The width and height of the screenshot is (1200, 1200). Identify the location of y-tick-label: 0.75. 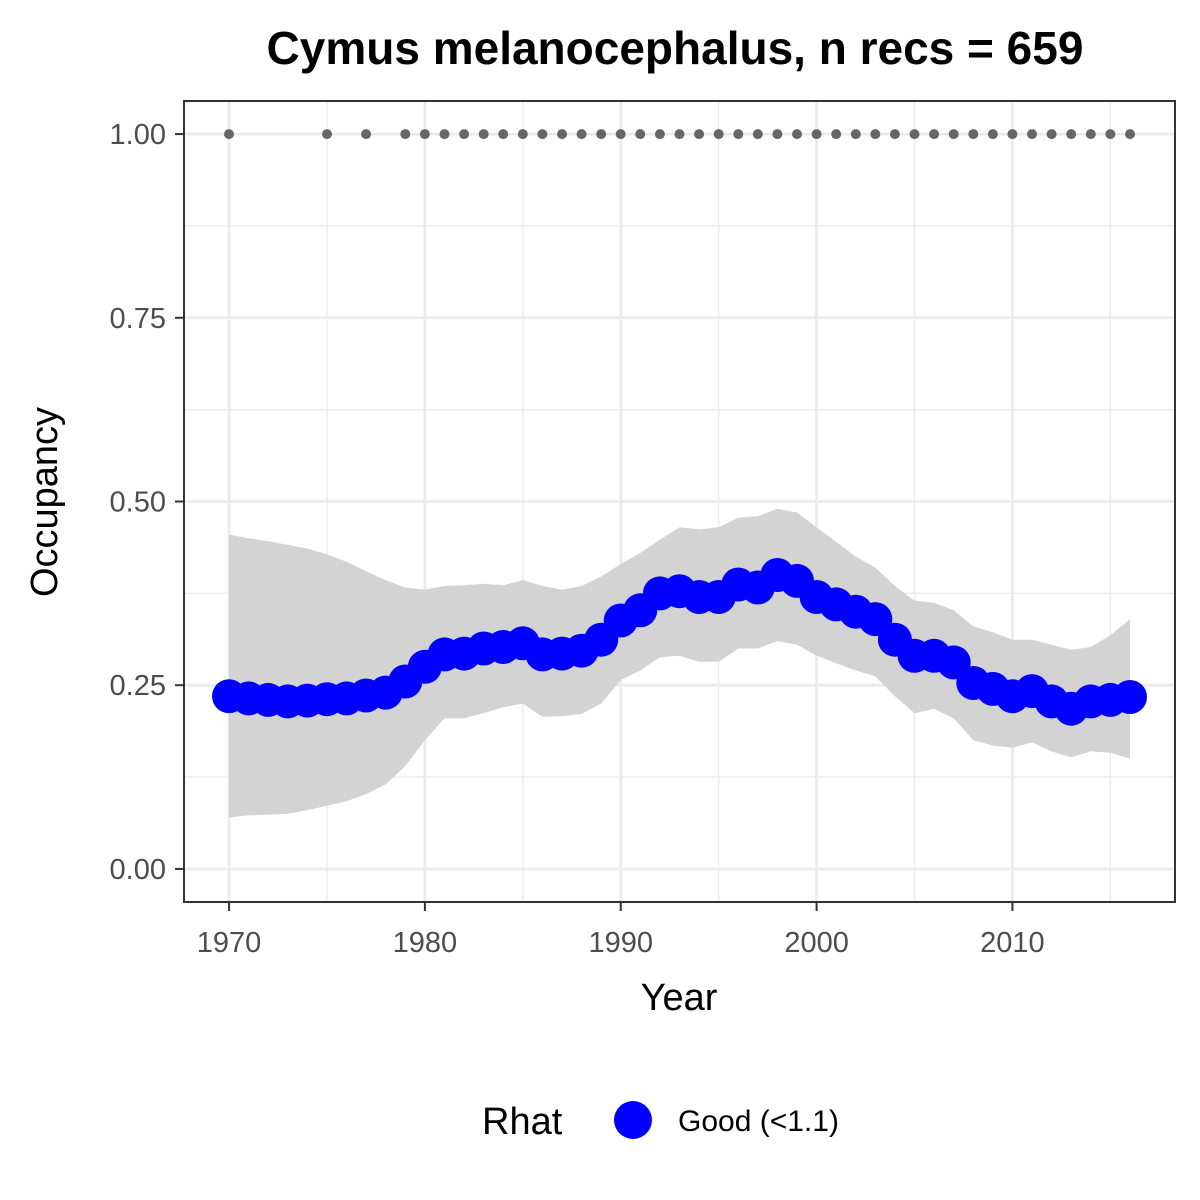
(138, 319).